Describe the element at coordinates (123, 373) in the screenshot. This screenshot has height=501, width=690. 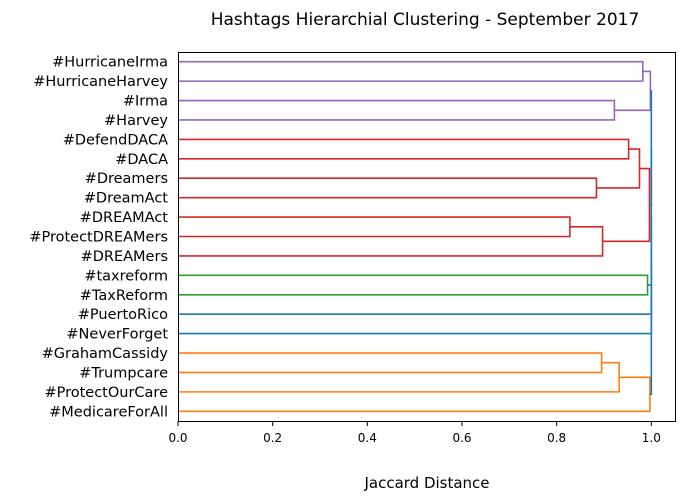
I see `leaf-label: #Trumpcare` at that location.